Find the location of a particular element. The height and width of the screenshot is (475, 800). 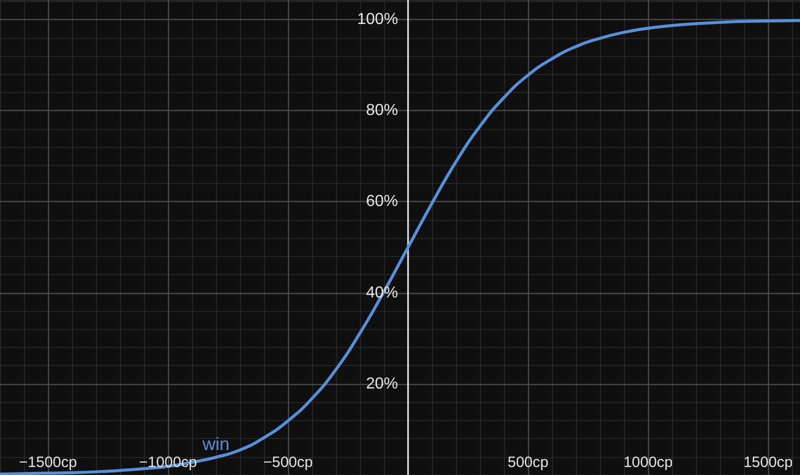

x-tick-label: −500cp is located at coordinates (288, 462).